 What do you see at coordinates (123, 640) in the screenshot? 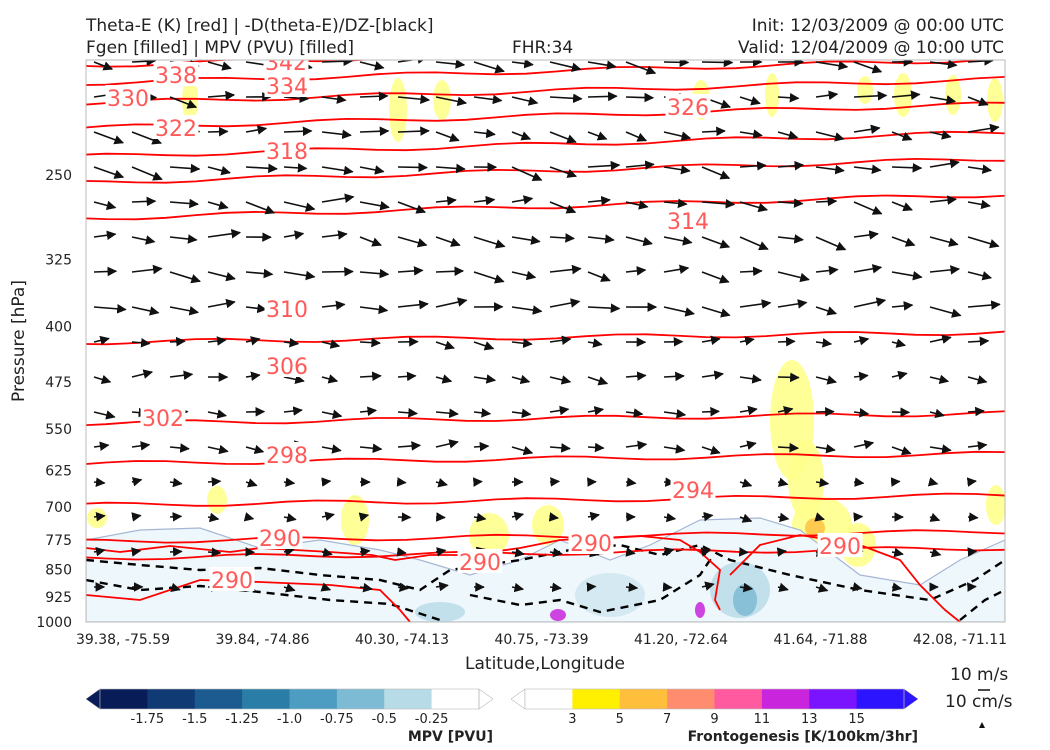
I see `x-tick-label-0: 39.38, -75.59` at bounding box center [123, 640].